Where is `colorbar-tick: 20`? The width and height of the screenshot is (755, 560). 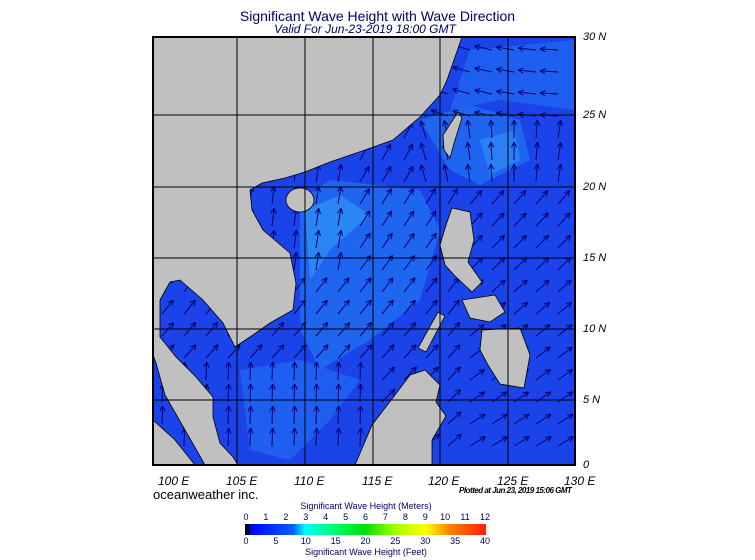 colorbar-tick: 20 is located at coordinates (365, 541).